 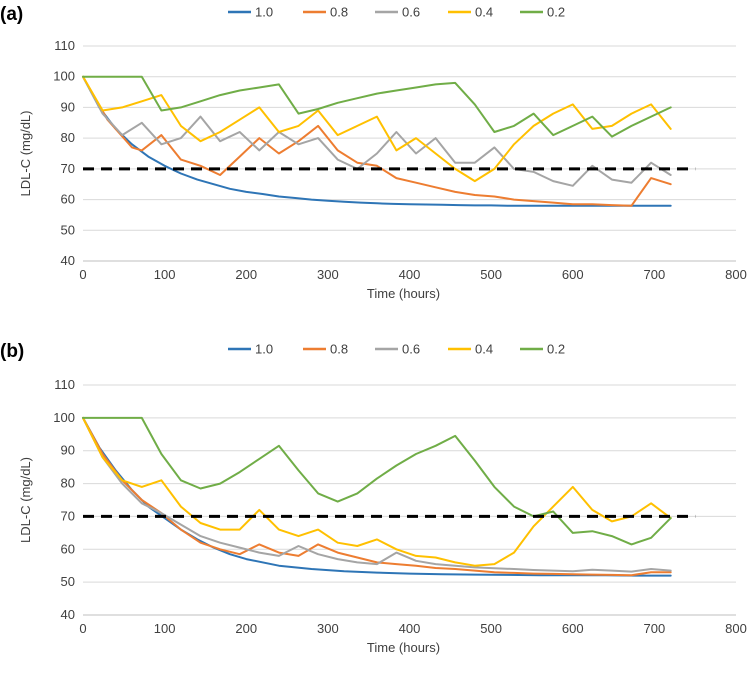 What do you see at coordinates (12, 351) in the screenshot?
I see `panel-label: (b)` at bounding box center [12, 351].